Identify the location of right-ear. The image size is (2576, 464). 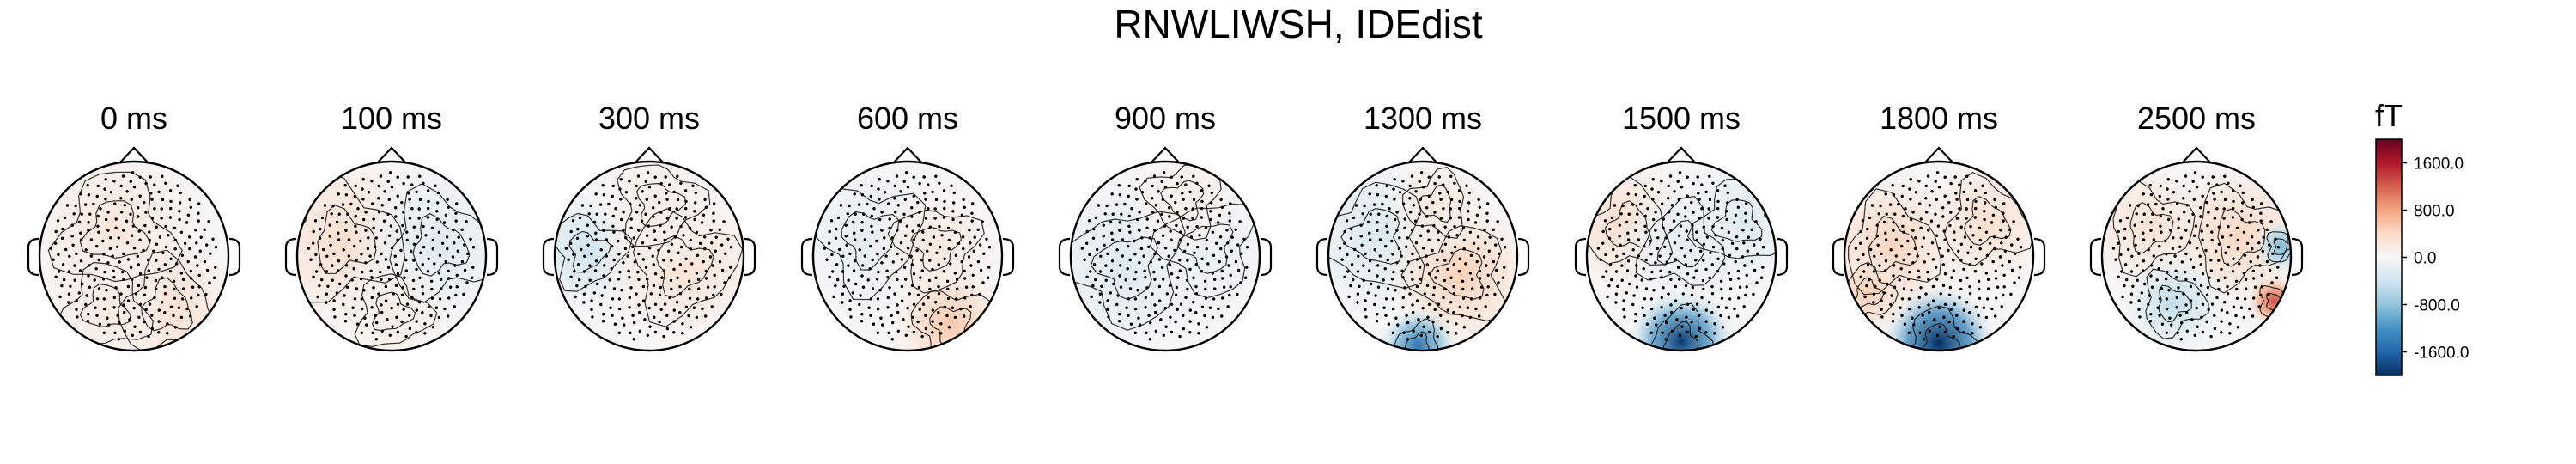
(1783, 257).